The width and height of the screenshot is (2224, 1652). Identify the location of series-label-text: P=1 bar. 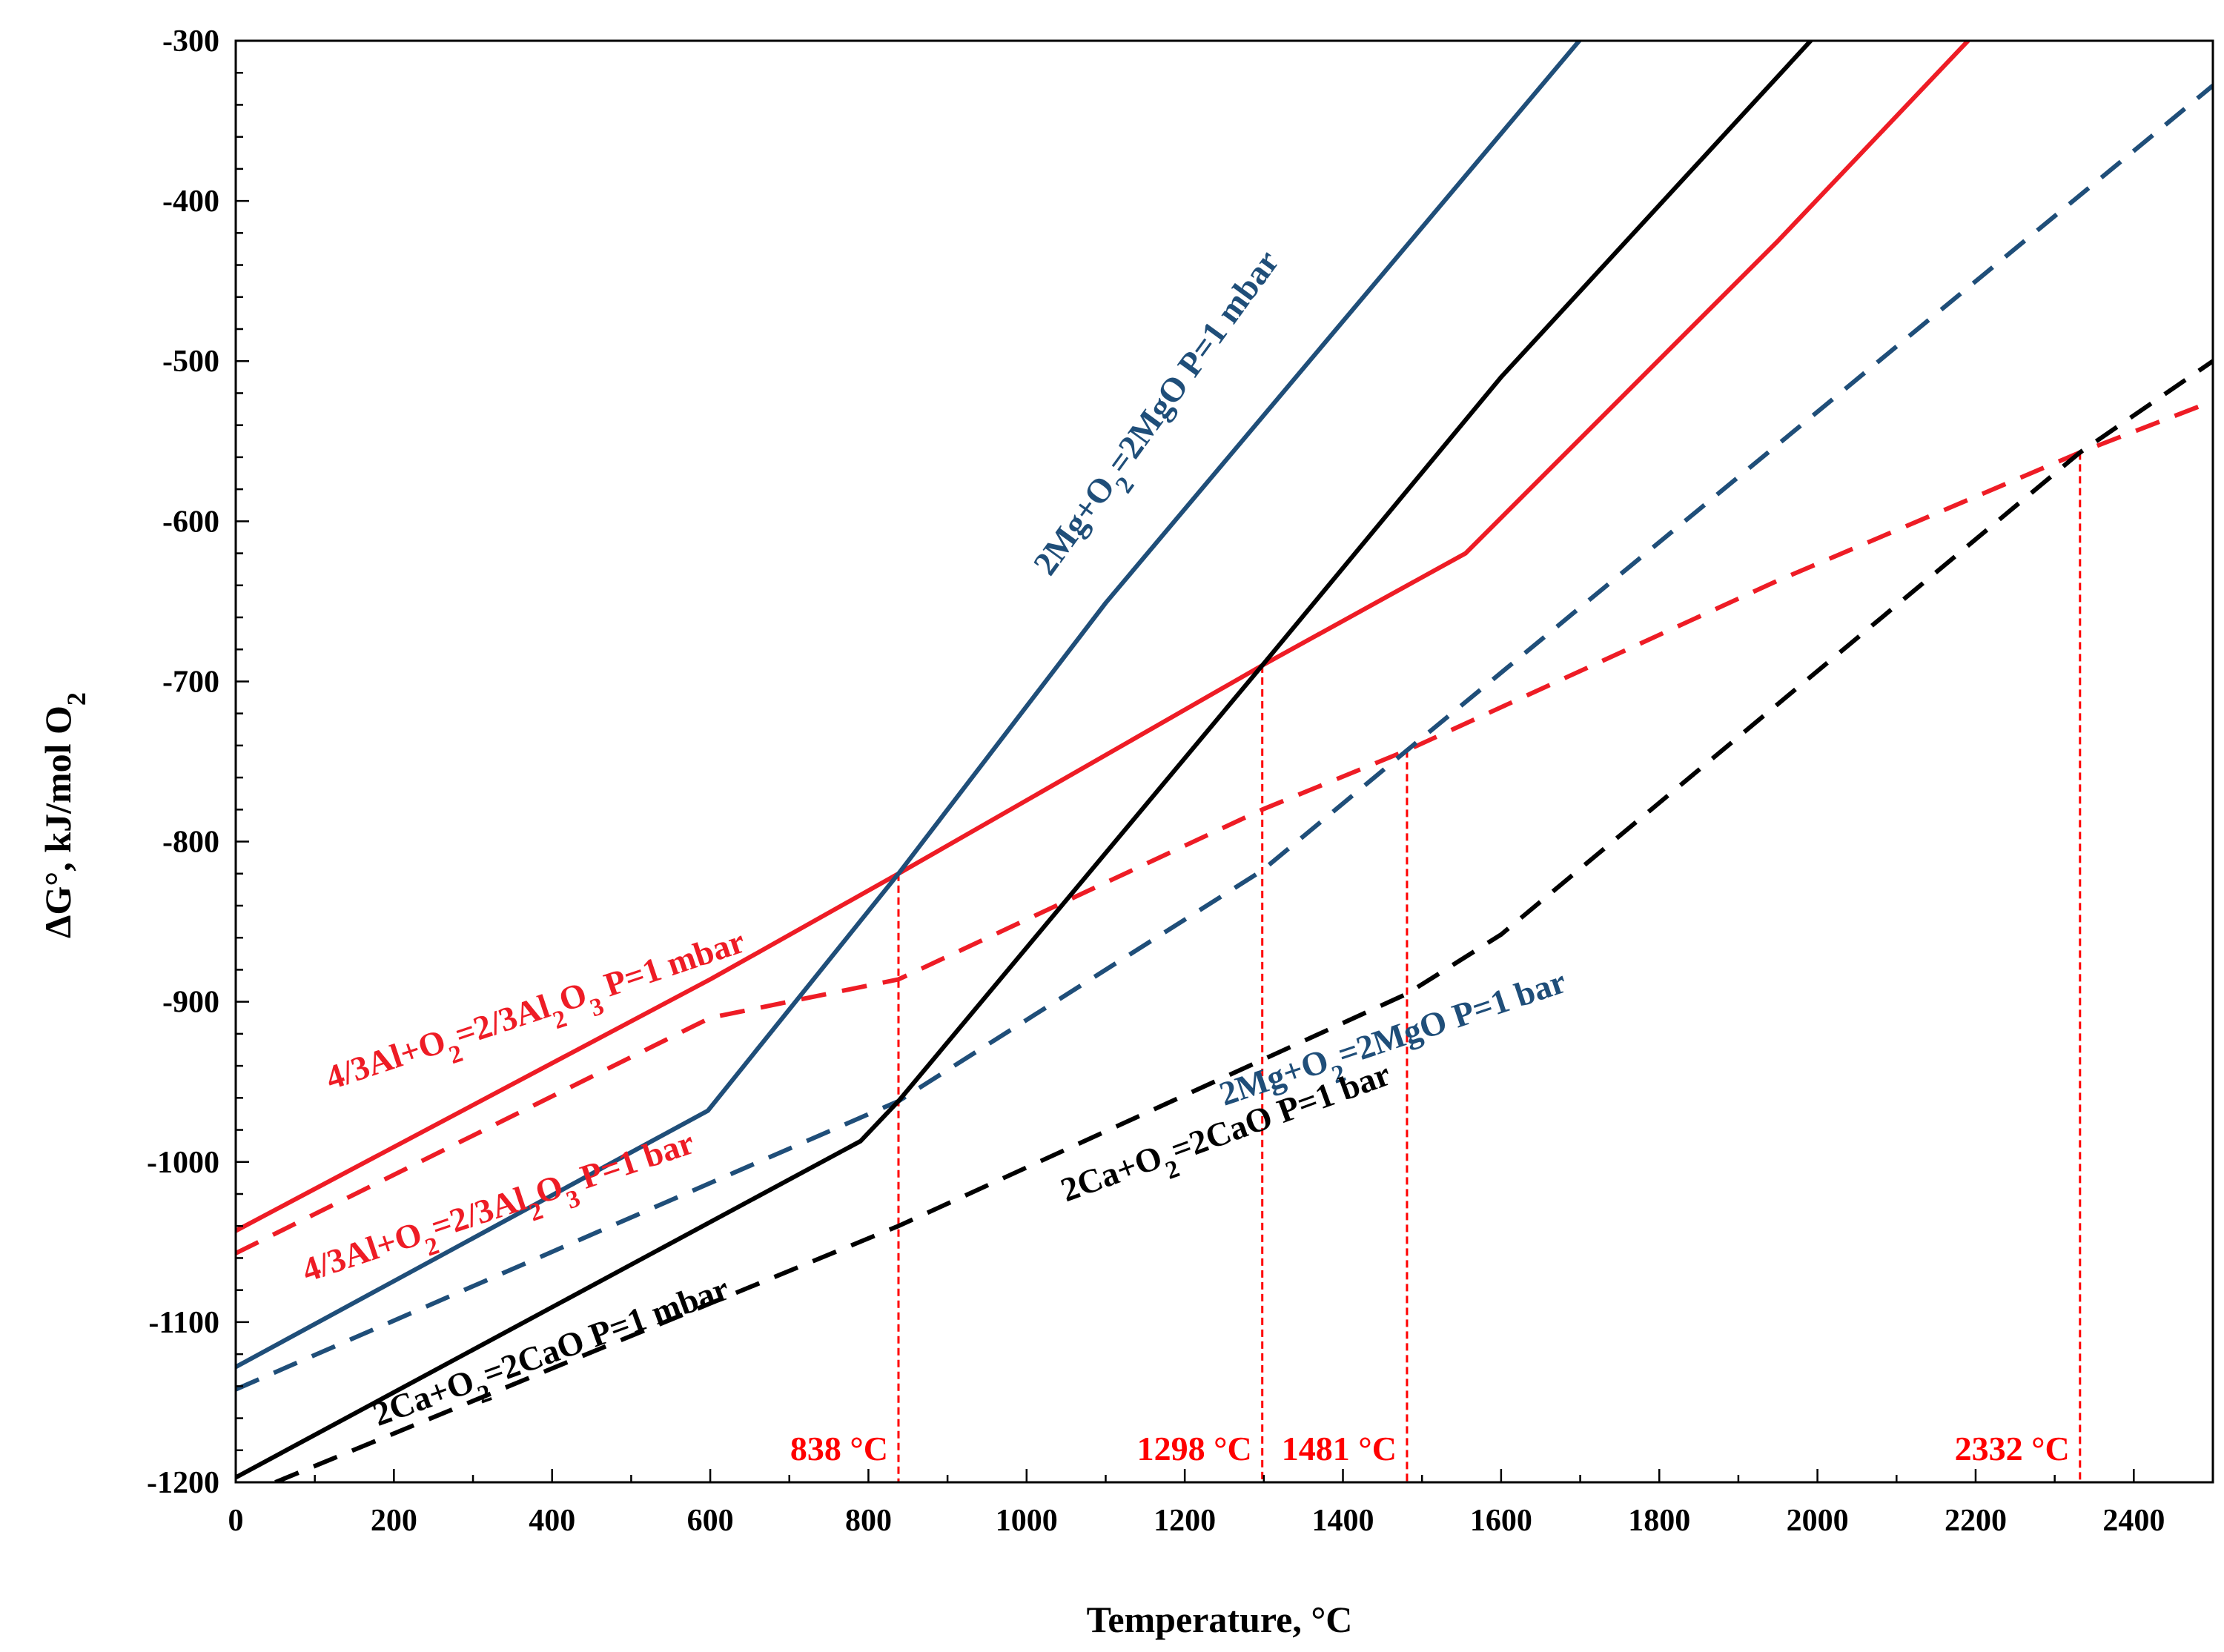
(633, 1160).